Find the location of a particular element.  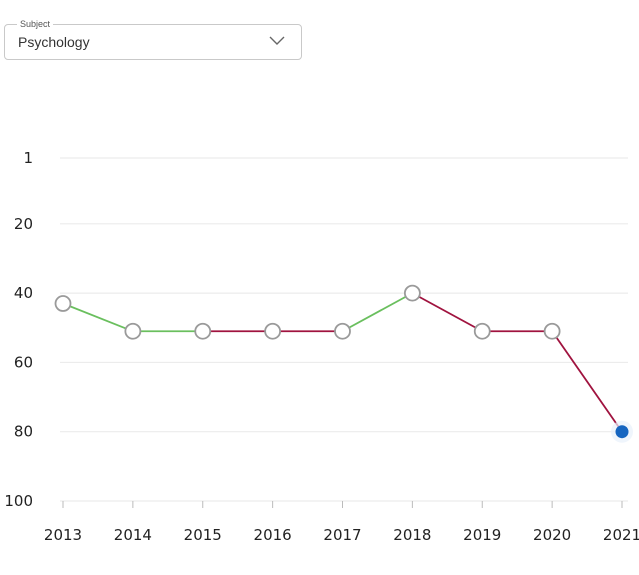

series-segment-2018-2019 is located at coordinates (447, 312).